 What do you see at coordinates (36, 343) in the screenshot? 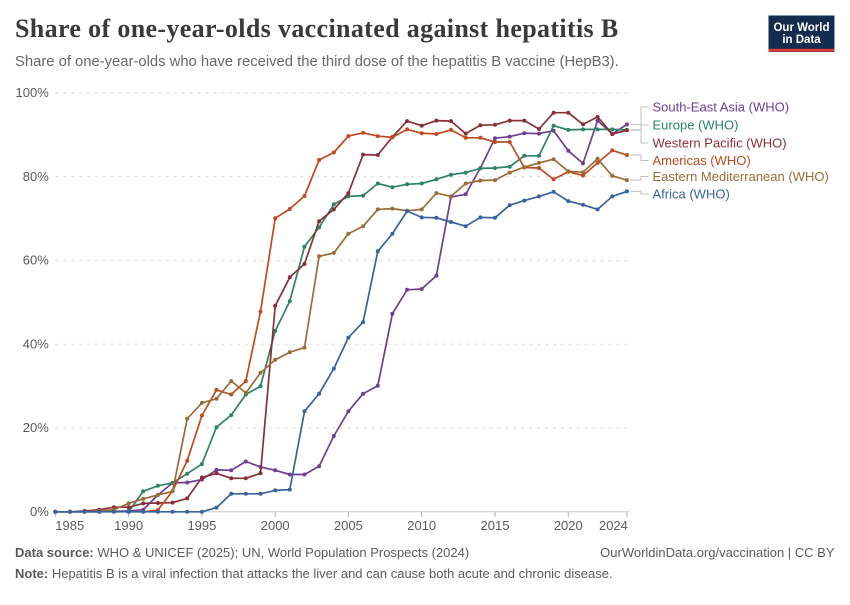
I see `svg-text: 40%` at bounding box center [36, 343].